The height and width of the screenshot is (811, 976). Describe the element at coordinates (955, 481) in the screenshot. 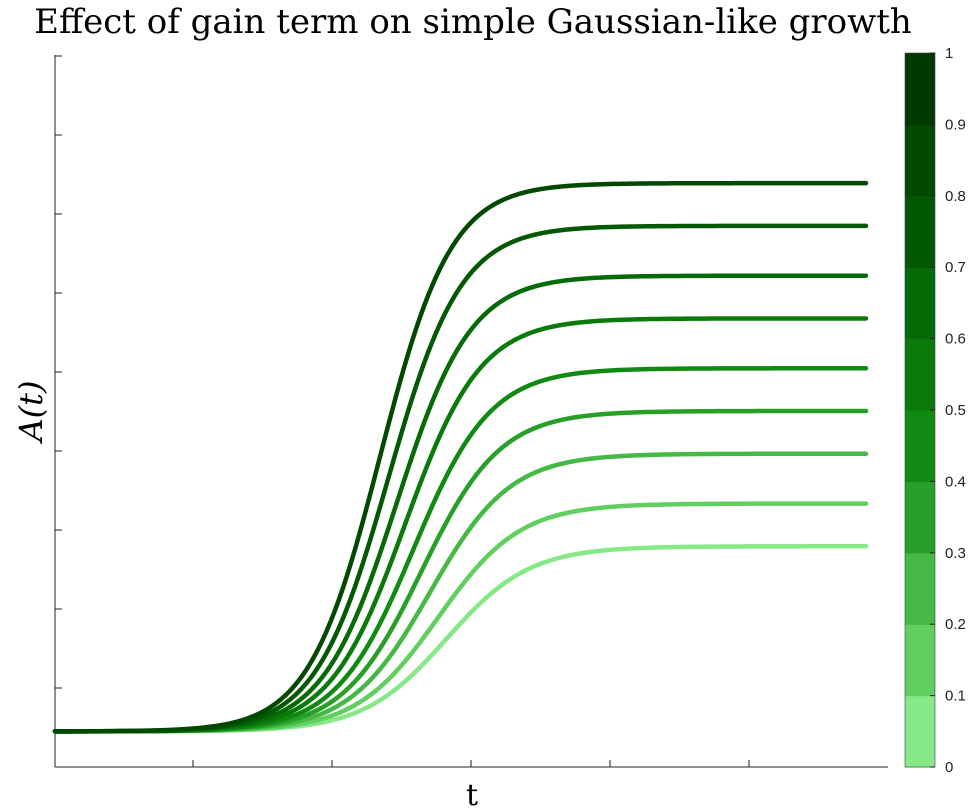

I see `colorbar-tick-label: 0.4` at that location.